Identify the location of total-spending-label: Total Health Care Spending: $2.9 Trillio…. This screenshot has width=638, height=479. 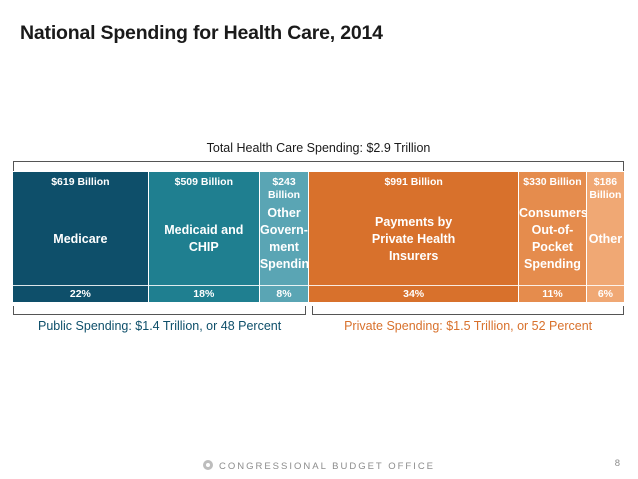
(318, 148).